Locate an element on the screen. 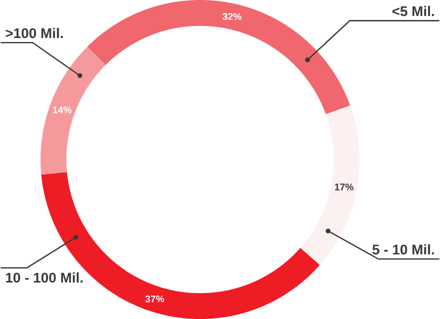  data-label: 37% is located at coordinates (154, 298).